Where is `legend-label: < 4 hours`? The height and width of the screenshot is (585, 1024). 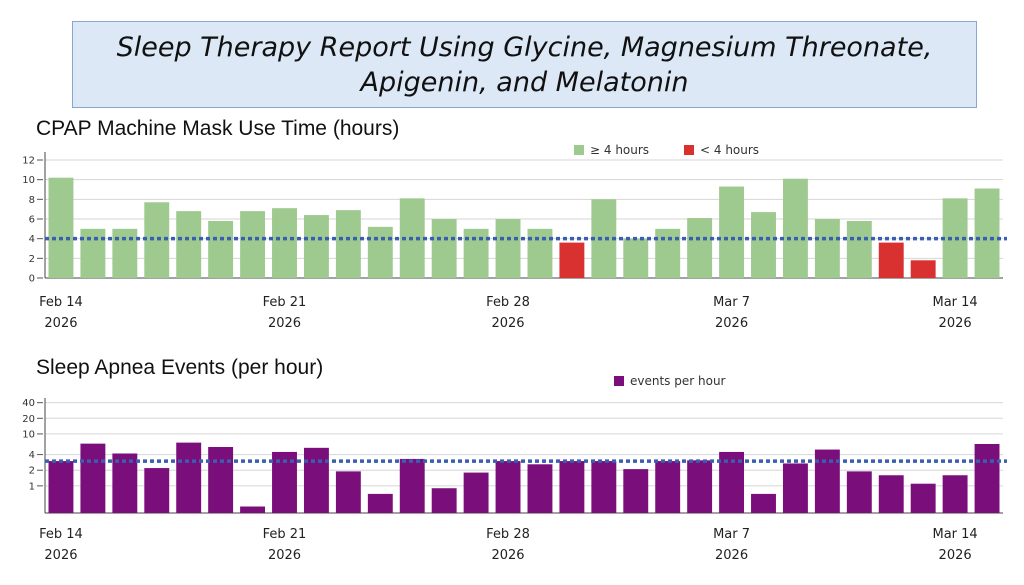
legend-label: < 4 hours is located at coordinates (729, 150).